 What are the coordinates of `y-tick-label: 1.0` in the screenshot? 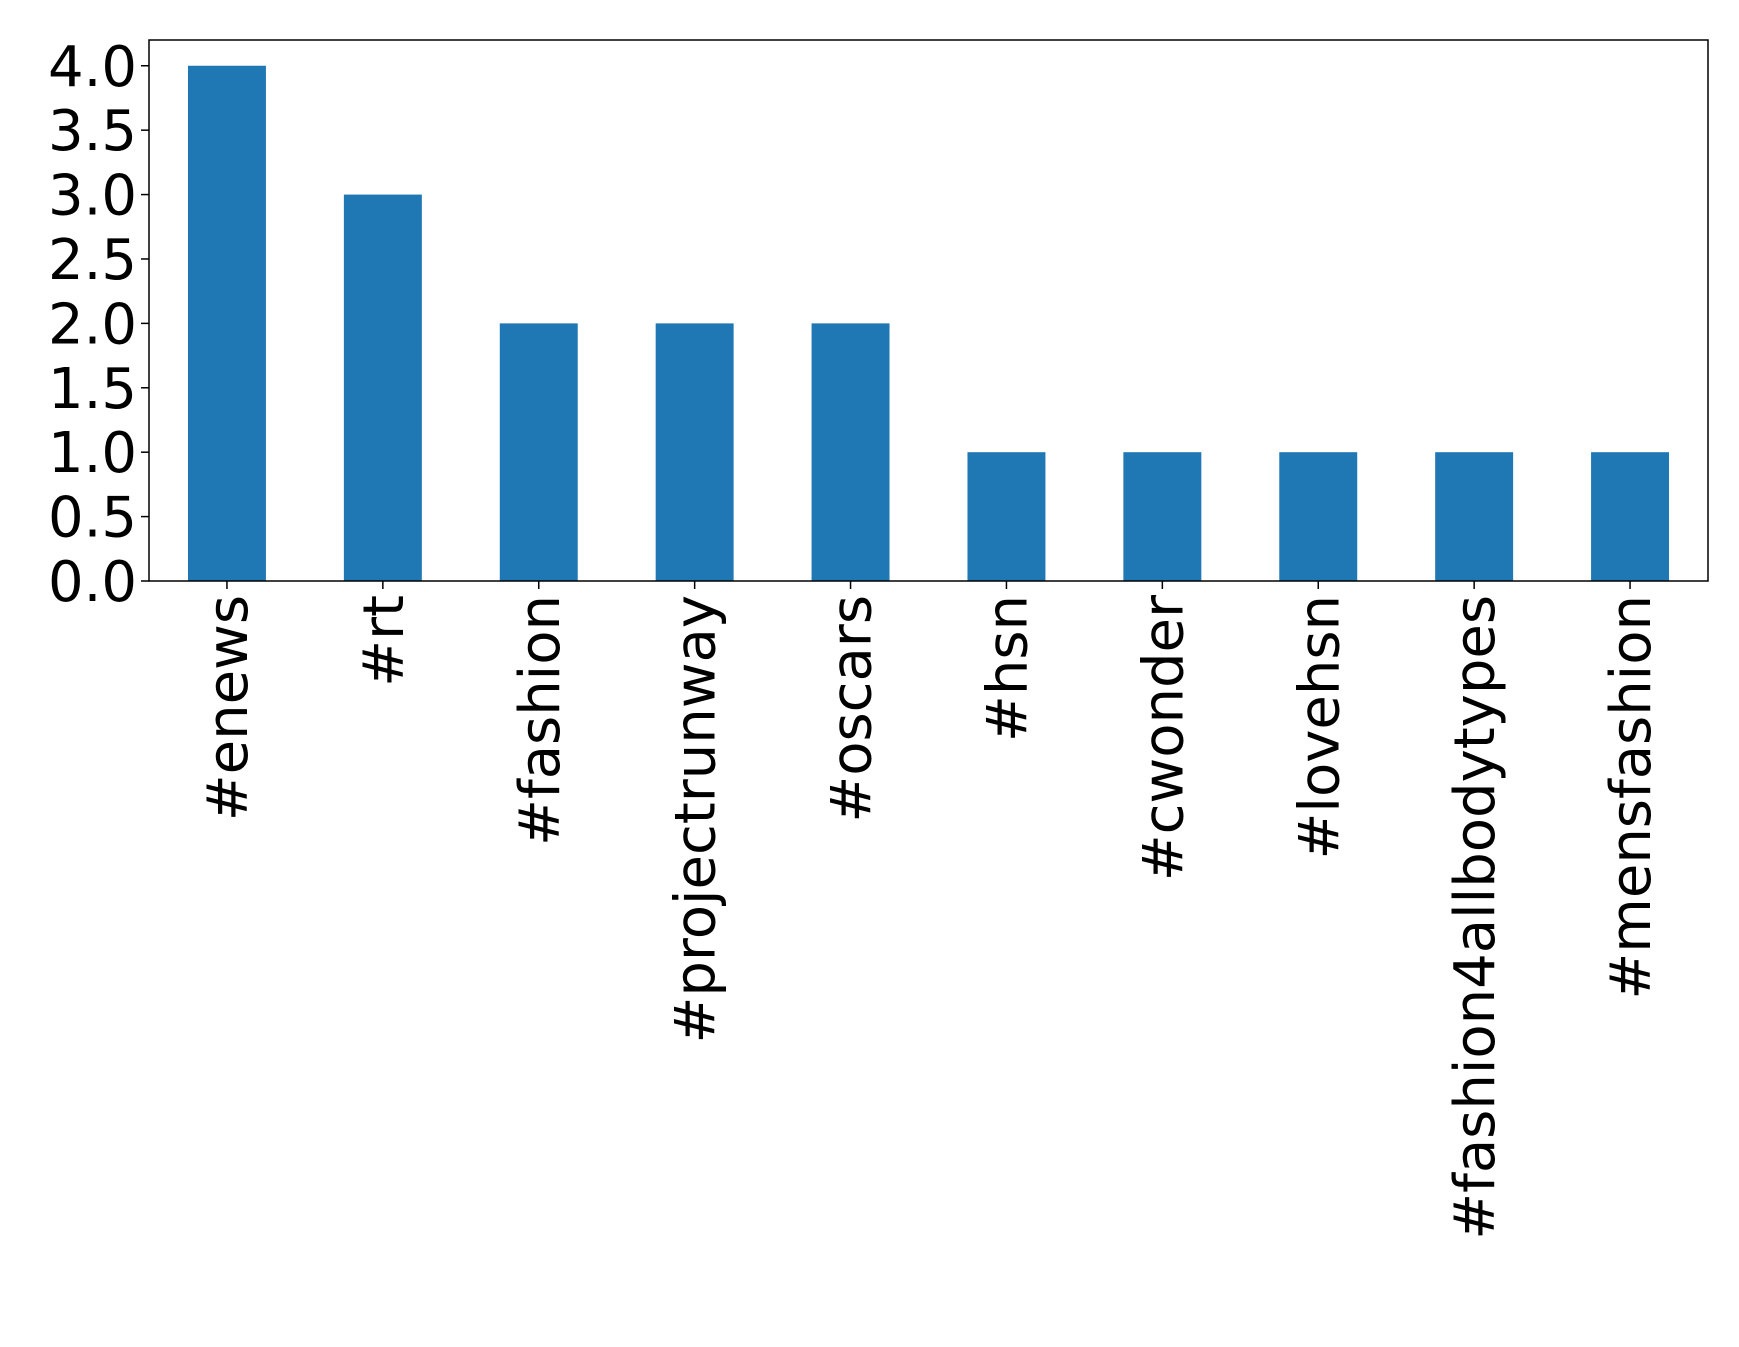 It's located at (92, 453).